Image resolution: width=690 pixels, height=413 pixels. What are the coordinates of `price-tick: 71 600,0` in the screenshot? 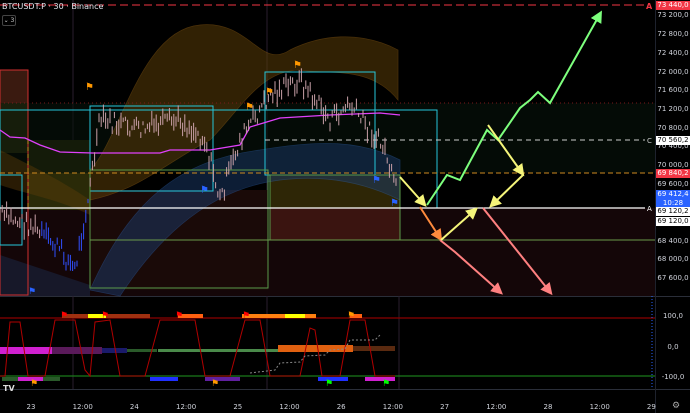 It's located at (673, 90).